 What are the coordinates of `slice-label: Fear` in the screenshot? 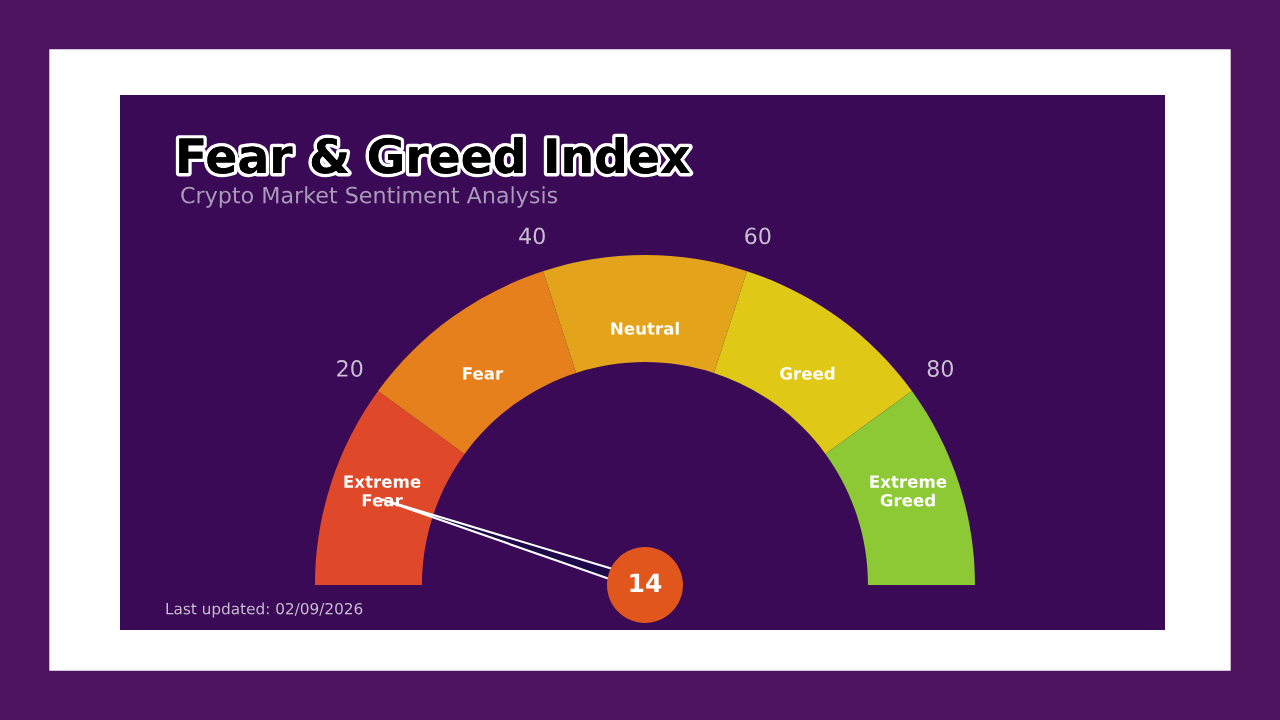 It's located at (483, 373).